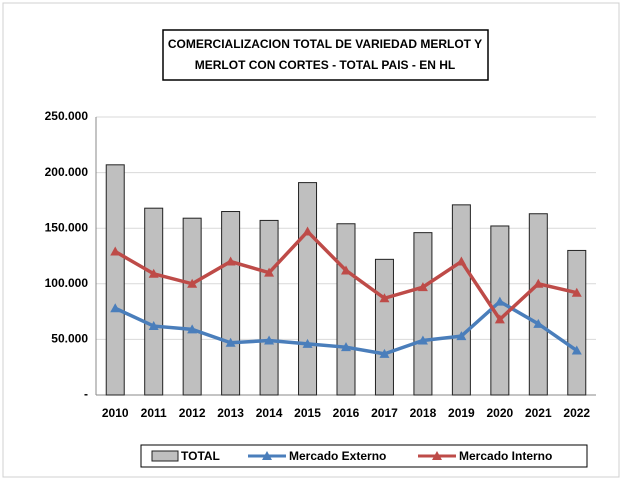 The image size is (623, 488). I want to click on chart-title: MERLOT CON CORTES - TOTAL PAIS - EN HL, so click(325, 65).